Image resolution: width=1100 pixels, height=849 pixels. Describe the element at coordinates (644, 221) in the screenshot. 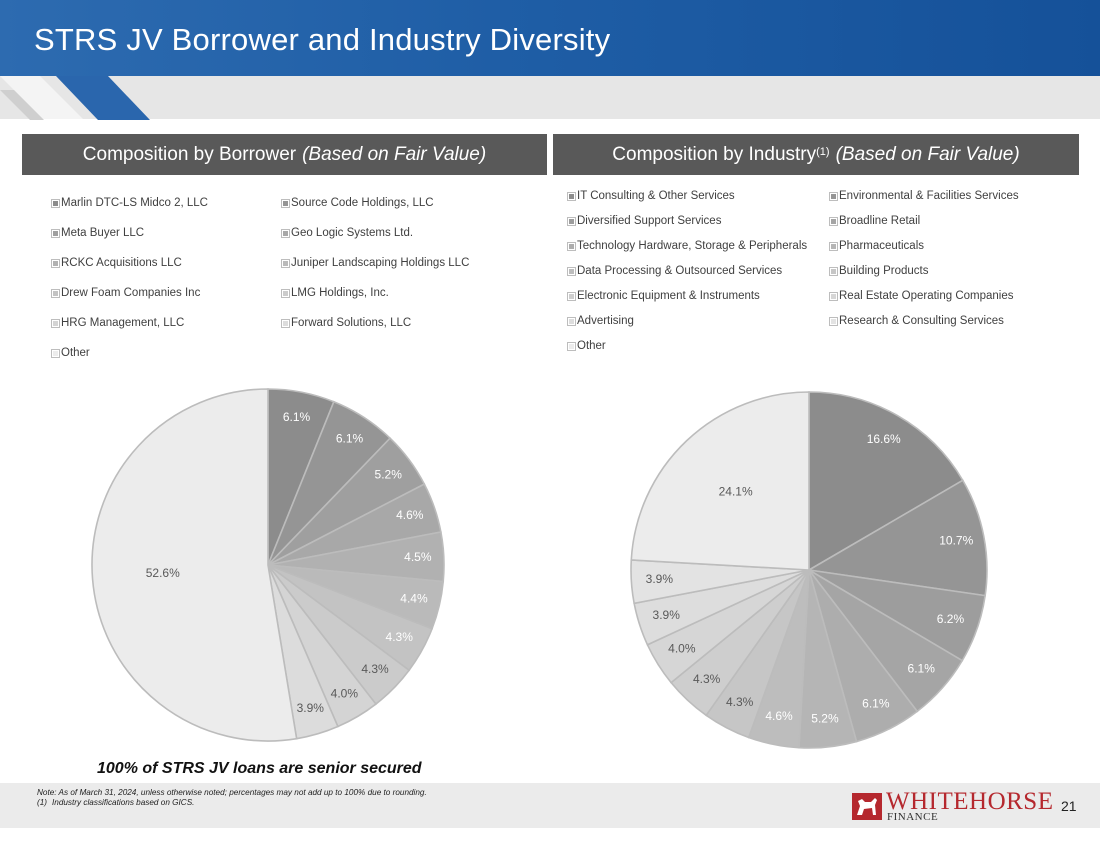

I see `industry-legend-item: Diversified Support Services` at that location.